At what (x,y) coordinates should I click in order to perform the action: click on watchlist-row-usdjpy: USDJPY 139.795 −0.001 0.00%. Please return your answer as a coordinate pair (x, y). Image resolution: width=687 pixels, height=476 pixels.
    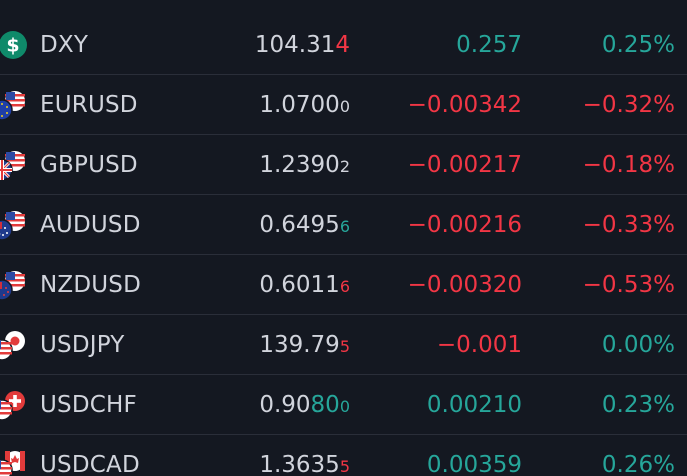
    Looking at the image, I should click on (343, 345).